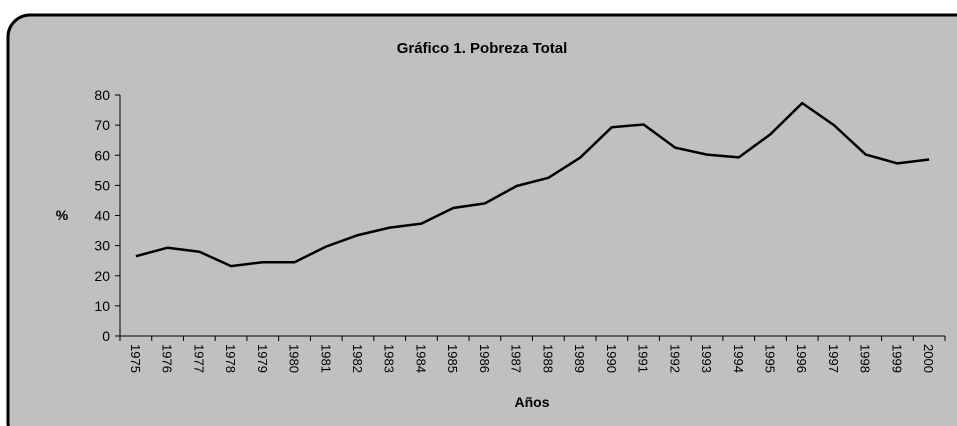 Image resolution: width=957 pixels, height=426 pixels. Describe the element at coordinates (643, 358) in the screenshot. I see `x-tick-label: 1991` at that location.